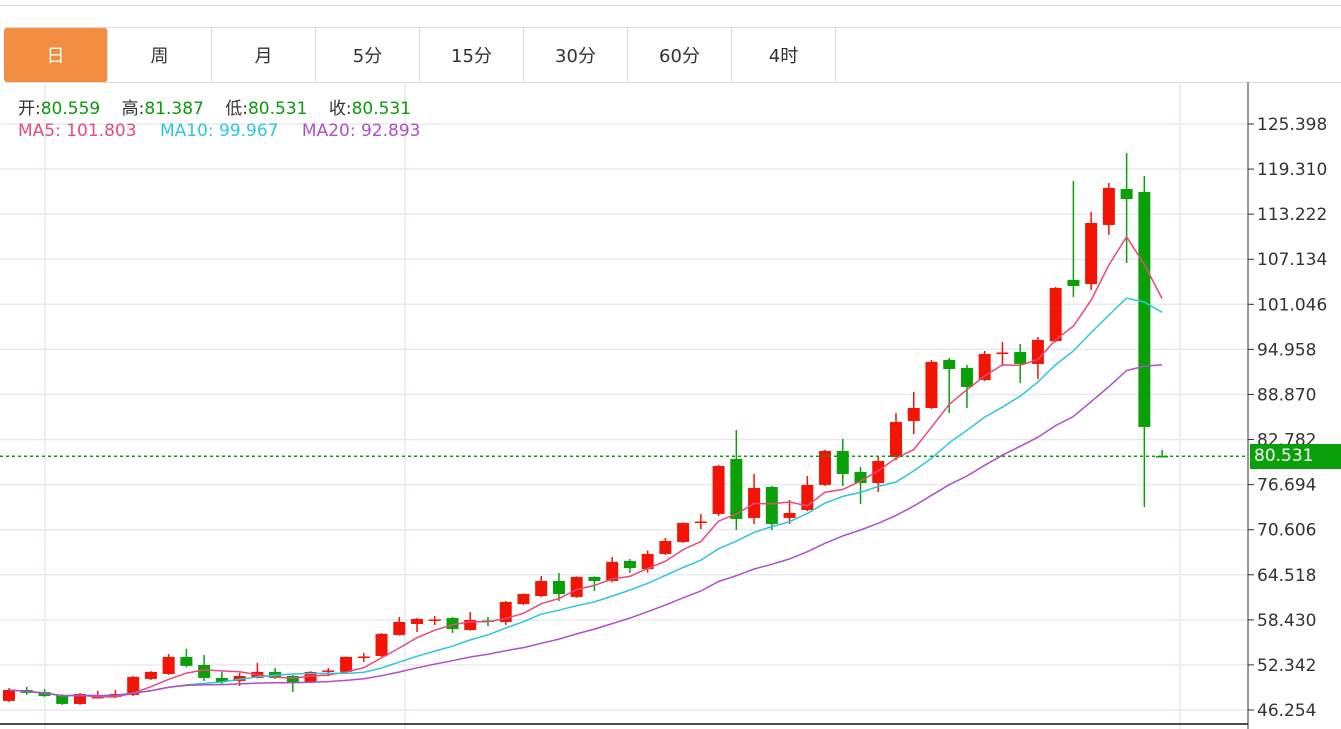  What do you see at coordinates (1286, 531) in the screenshot?
I see `y-tick-label: 70.606` at bounding box center [1286, 531].